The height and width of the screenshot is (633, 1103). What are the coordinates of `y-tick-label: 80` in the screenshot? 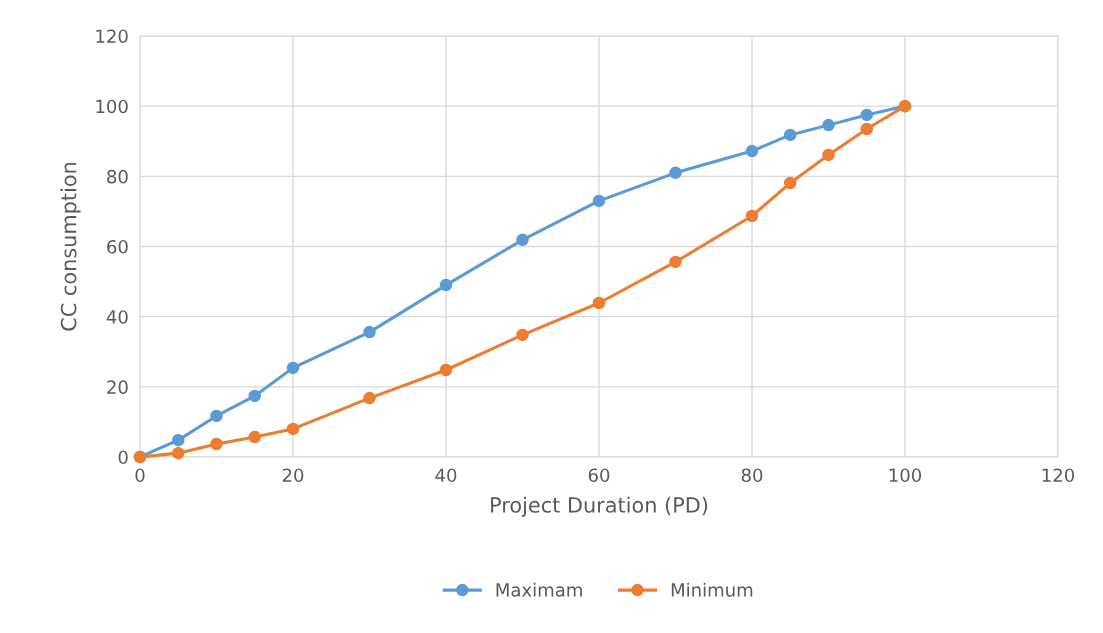 It's located at (117, 176).